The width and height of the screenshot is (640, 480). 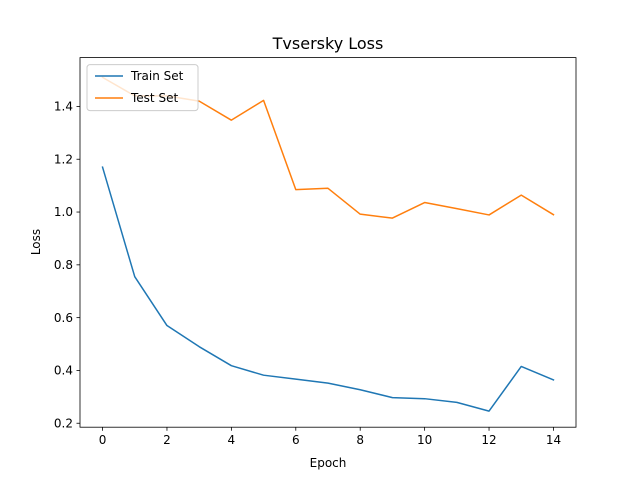 What do you see at coordinates (553, 440) in the screenshot?
I see `x-tick-label: 14` at bounding box center [553, 440].